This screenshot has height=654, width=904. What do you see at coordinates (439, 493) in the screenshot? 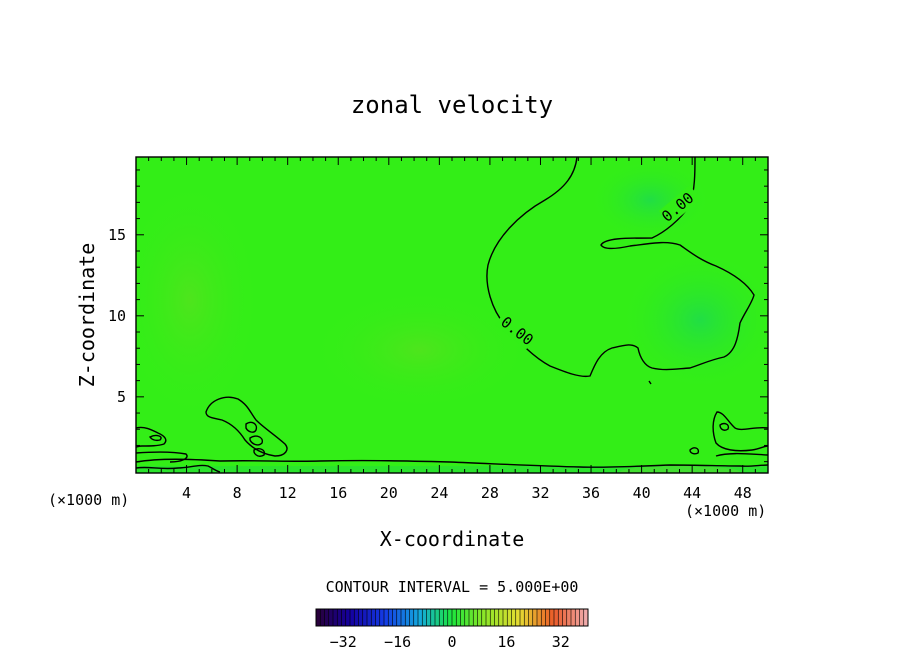
I see `x-tick-label: 24` at bounding box center [439, 493].